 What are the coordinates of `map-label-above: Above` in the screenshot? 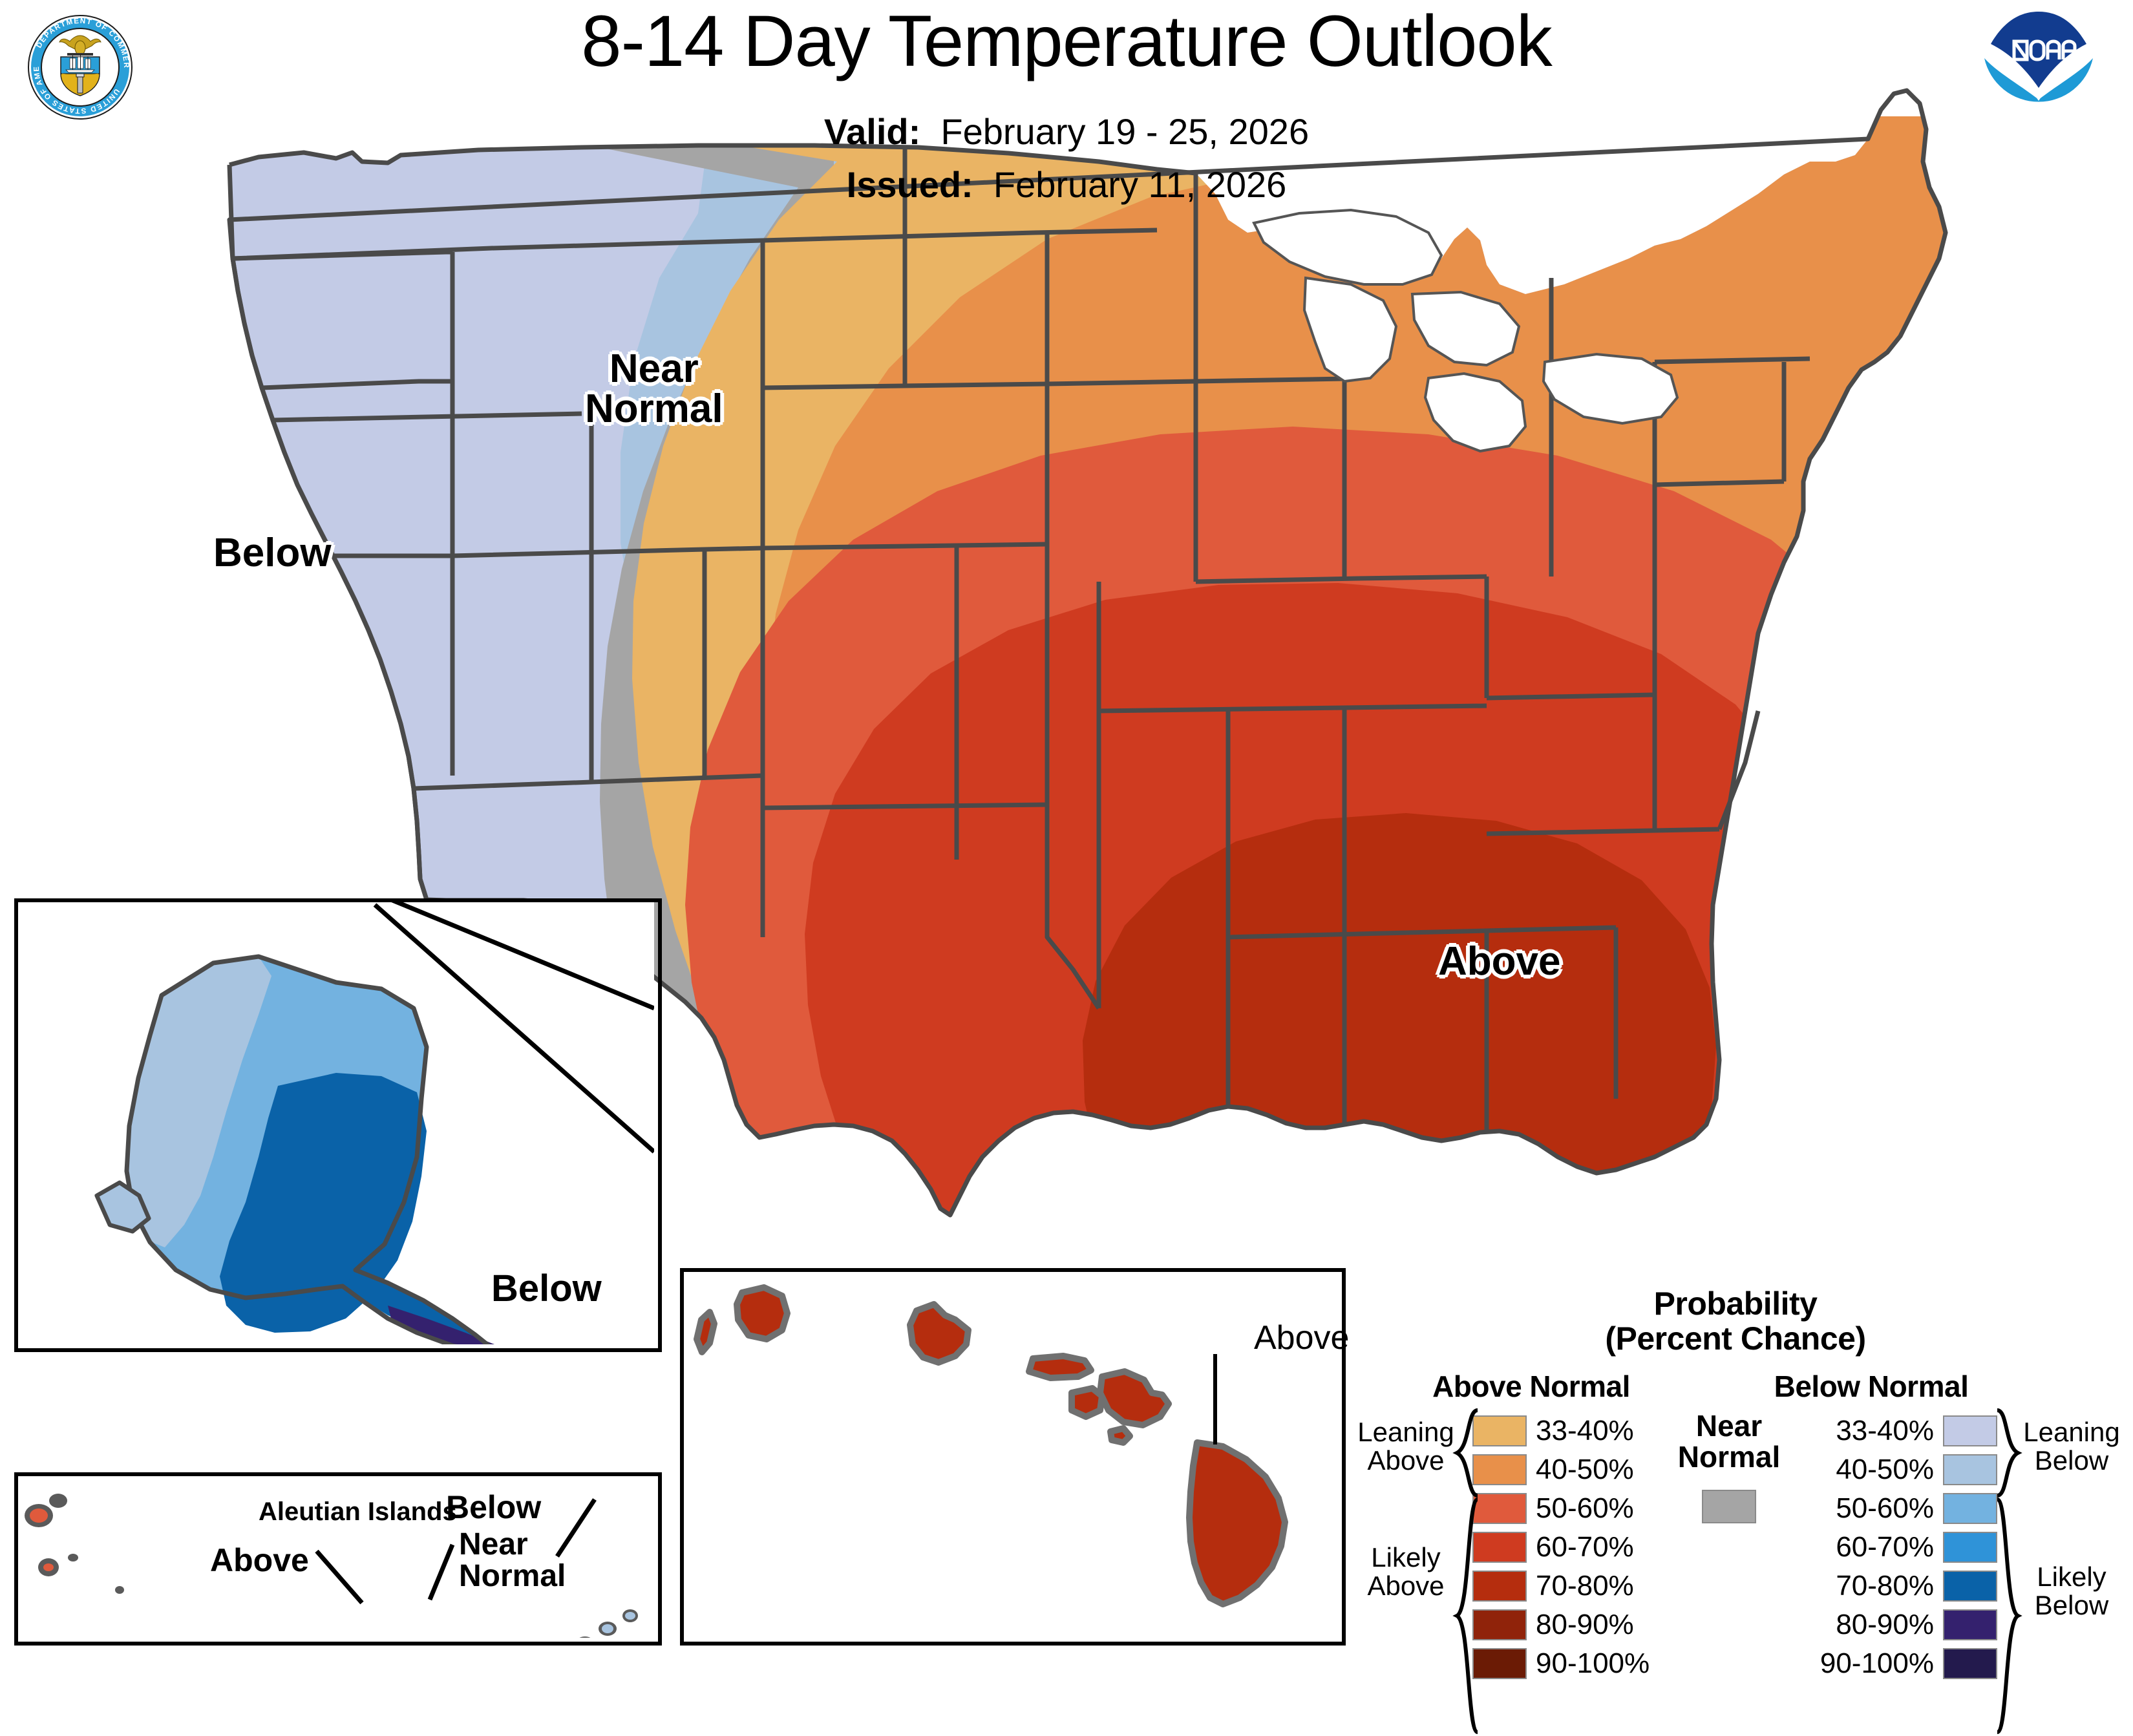 It's located at (1499, 961).